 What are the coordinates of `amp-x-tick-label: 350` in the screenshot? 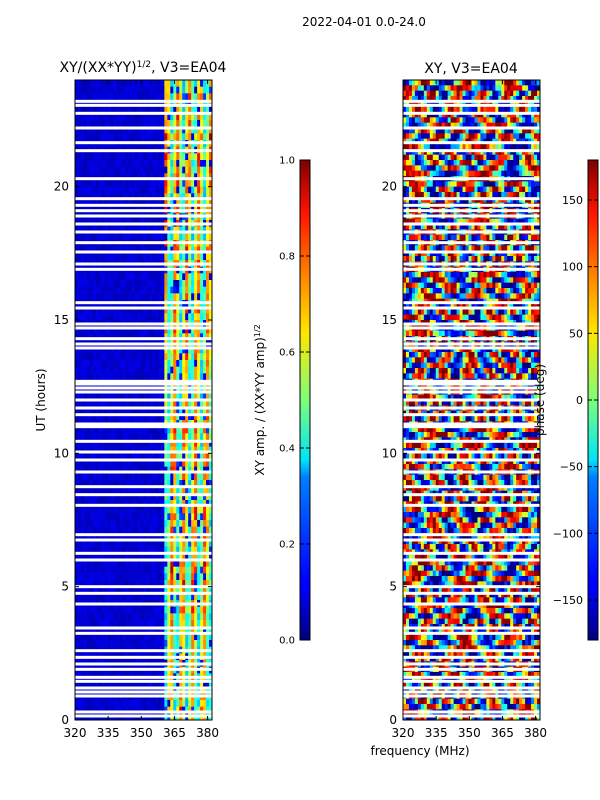 It's located at (141, 733).